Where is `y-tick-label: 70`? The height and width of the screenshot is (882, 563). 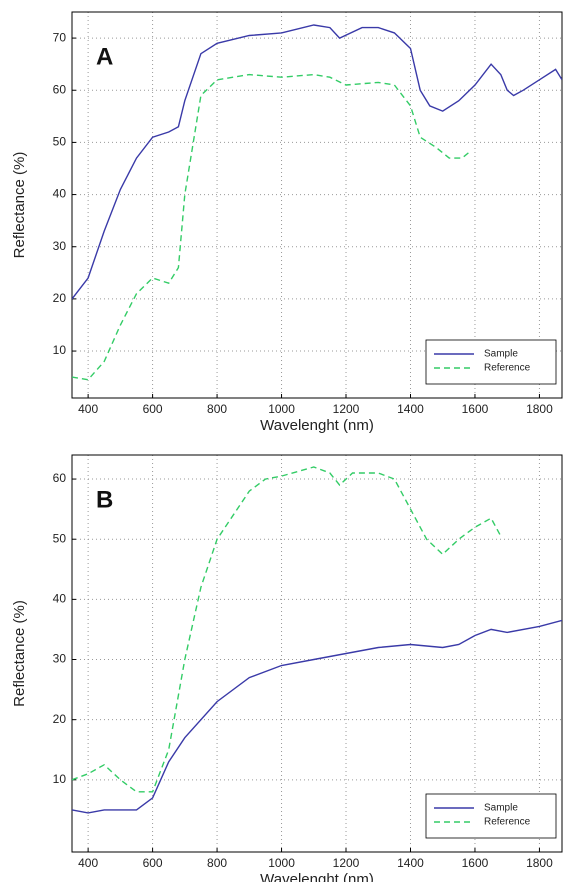
y-tick-label: 70 is located at coordinates (60, 37).